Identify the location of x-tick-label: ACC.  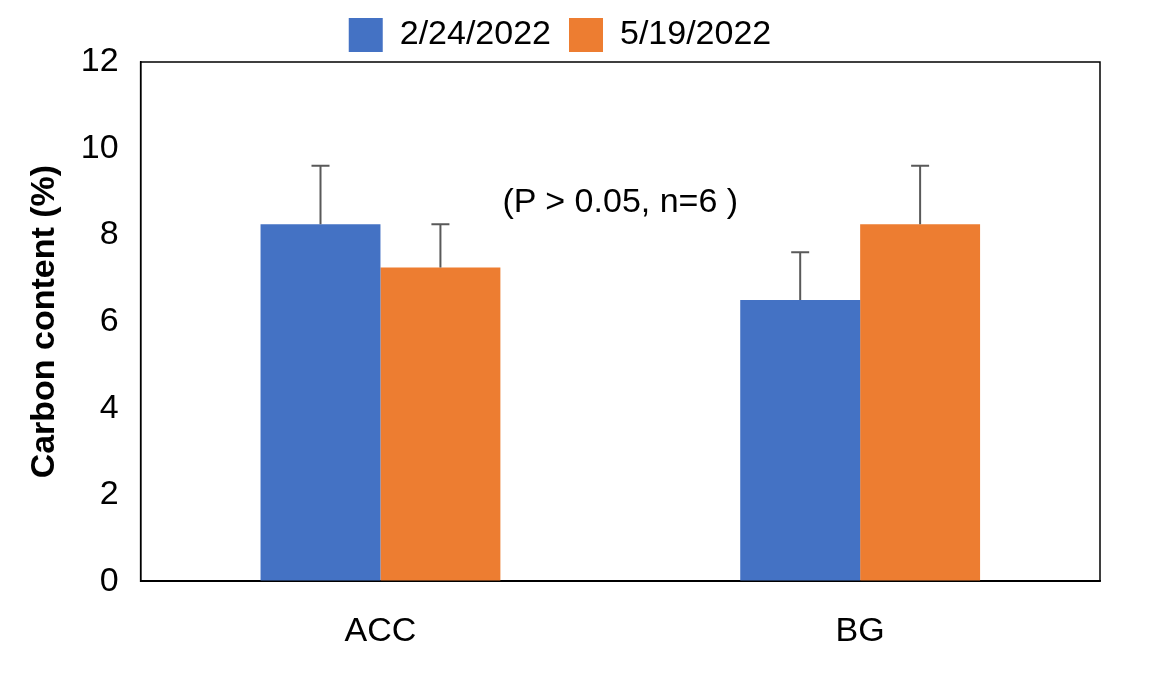
(380, 628).